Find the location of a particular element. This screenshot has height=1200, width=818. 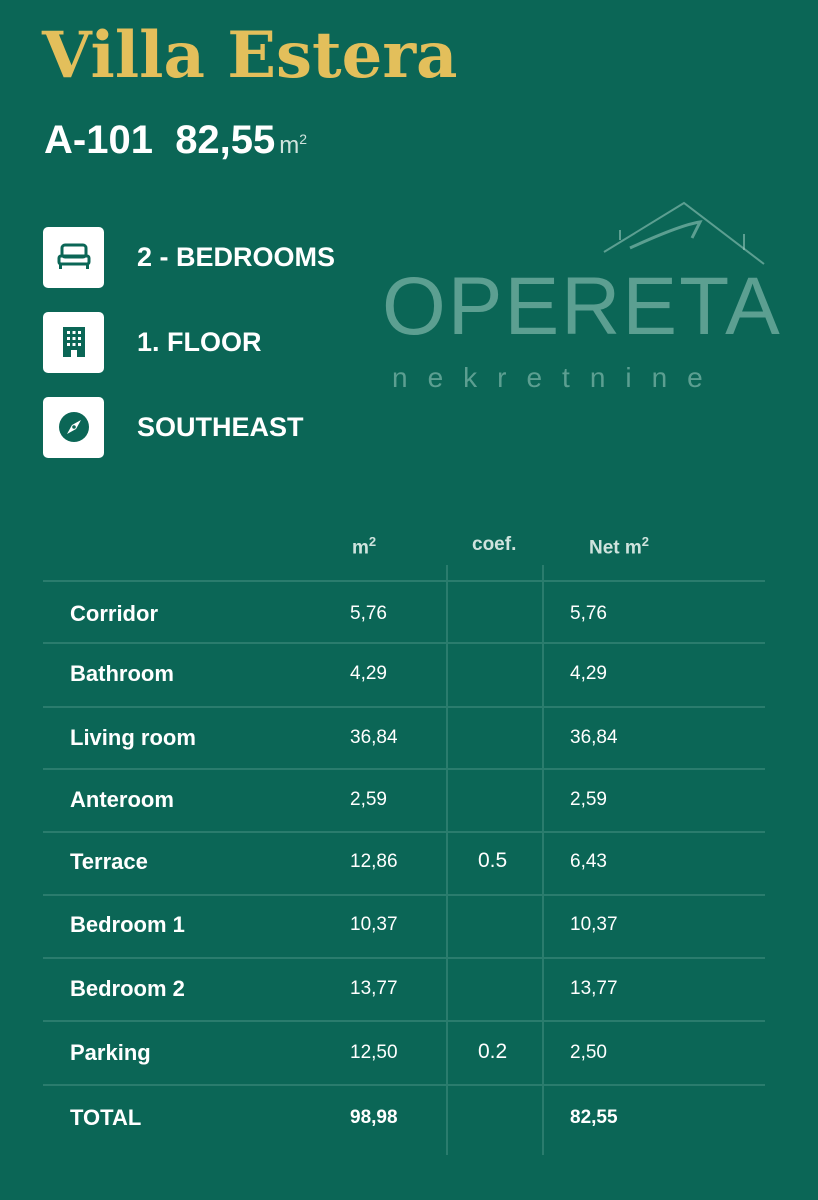

table-row: Bedroom 2 13,77 13,77 is located at coordinates (409, 991).